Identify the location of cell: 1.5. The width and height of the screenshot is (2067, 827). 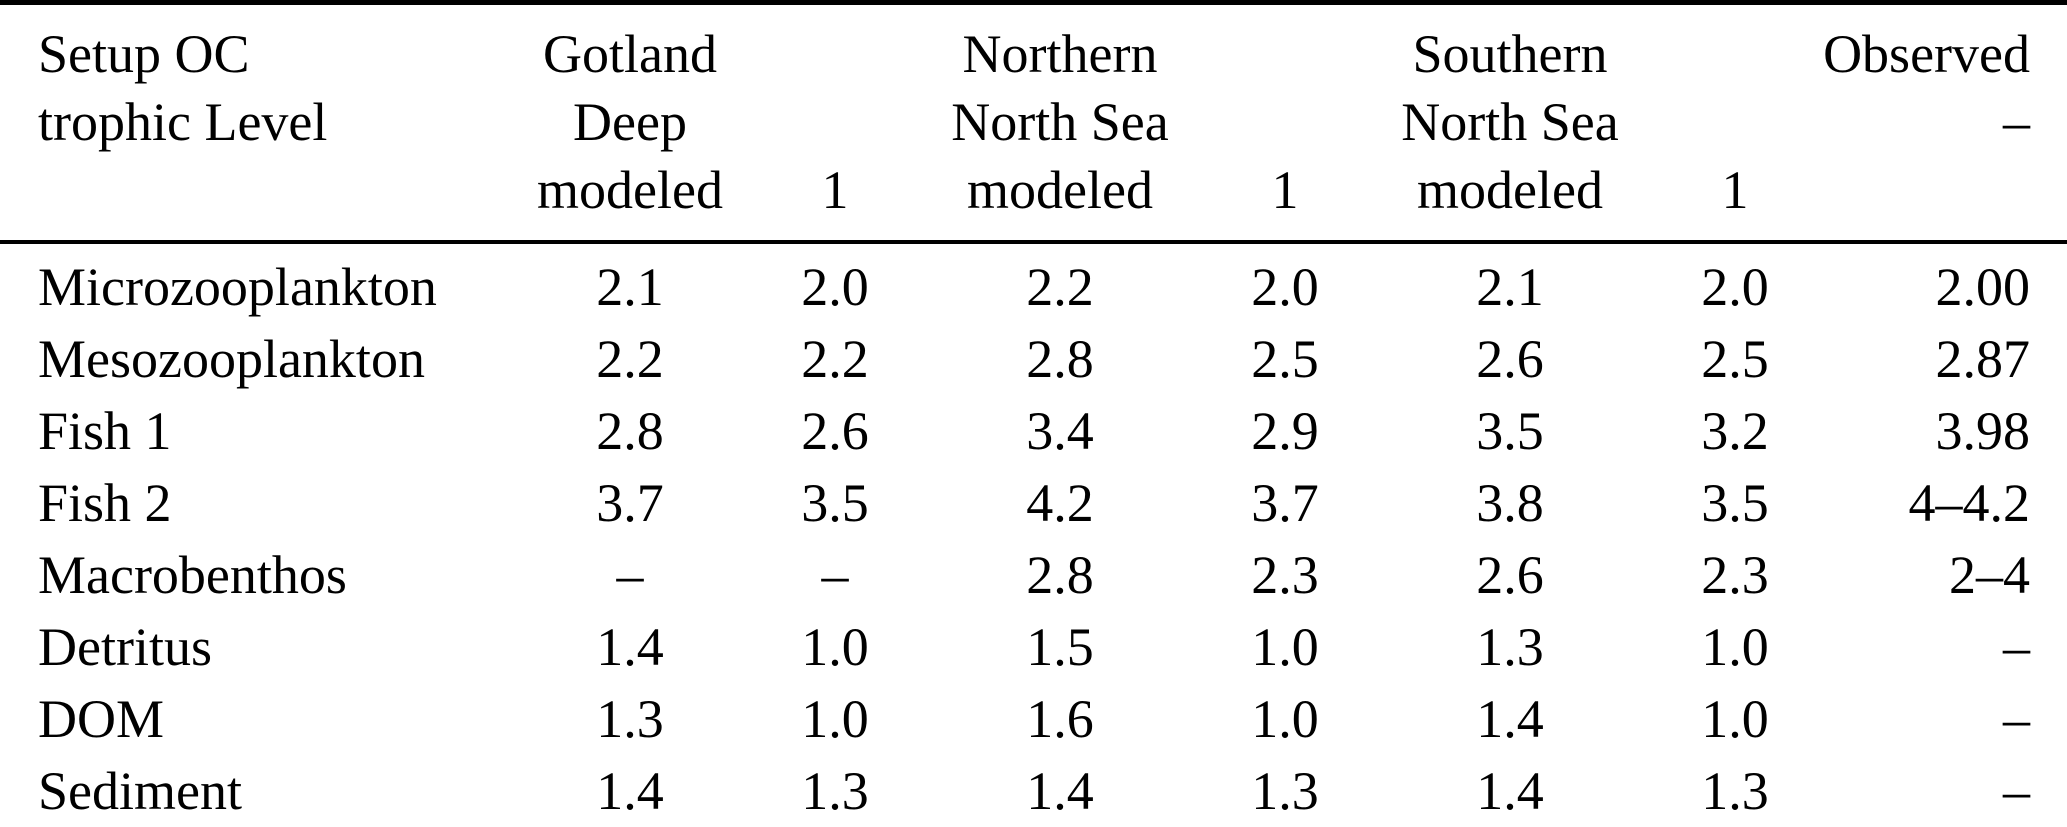
(1060, 647).